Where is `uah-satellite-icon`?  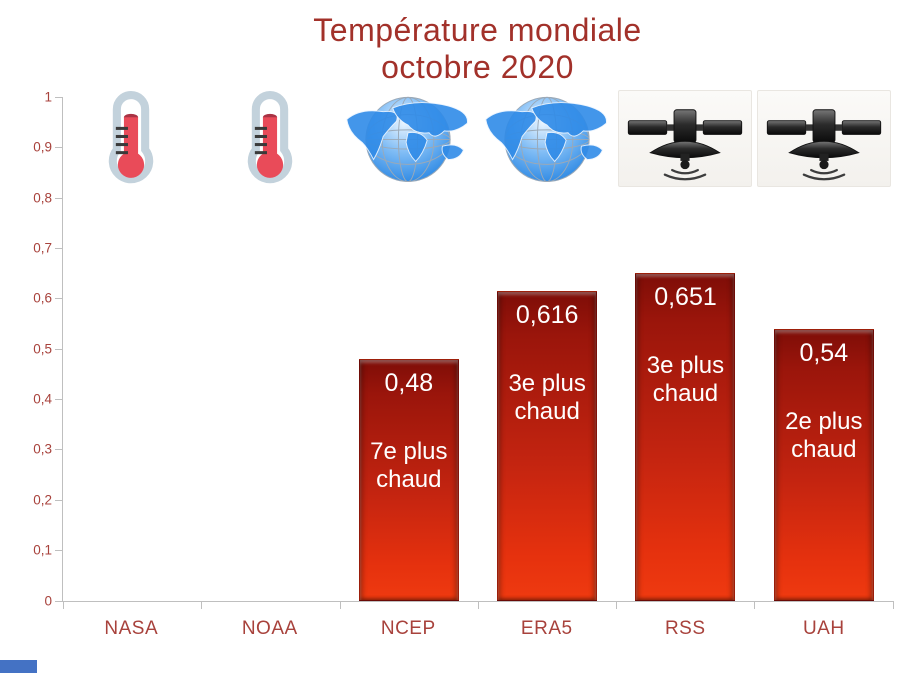
uah-satellite-icon is located at coordinates (824, 140).